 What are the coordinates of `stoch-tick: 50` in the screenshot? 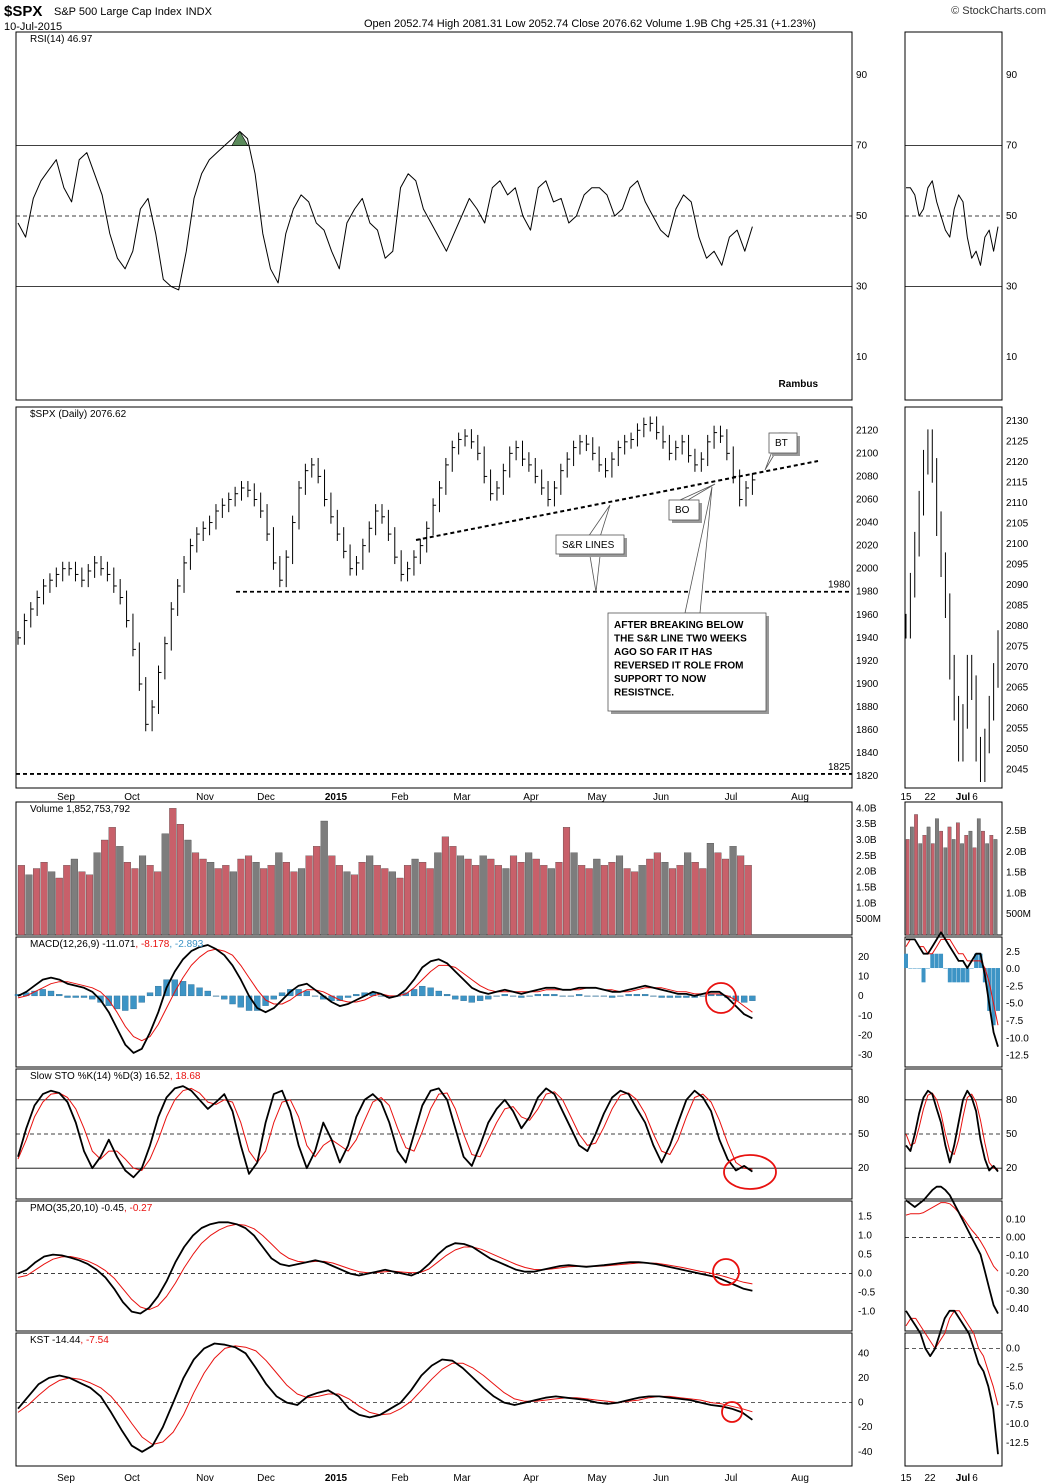 It's located at (864, 1134).